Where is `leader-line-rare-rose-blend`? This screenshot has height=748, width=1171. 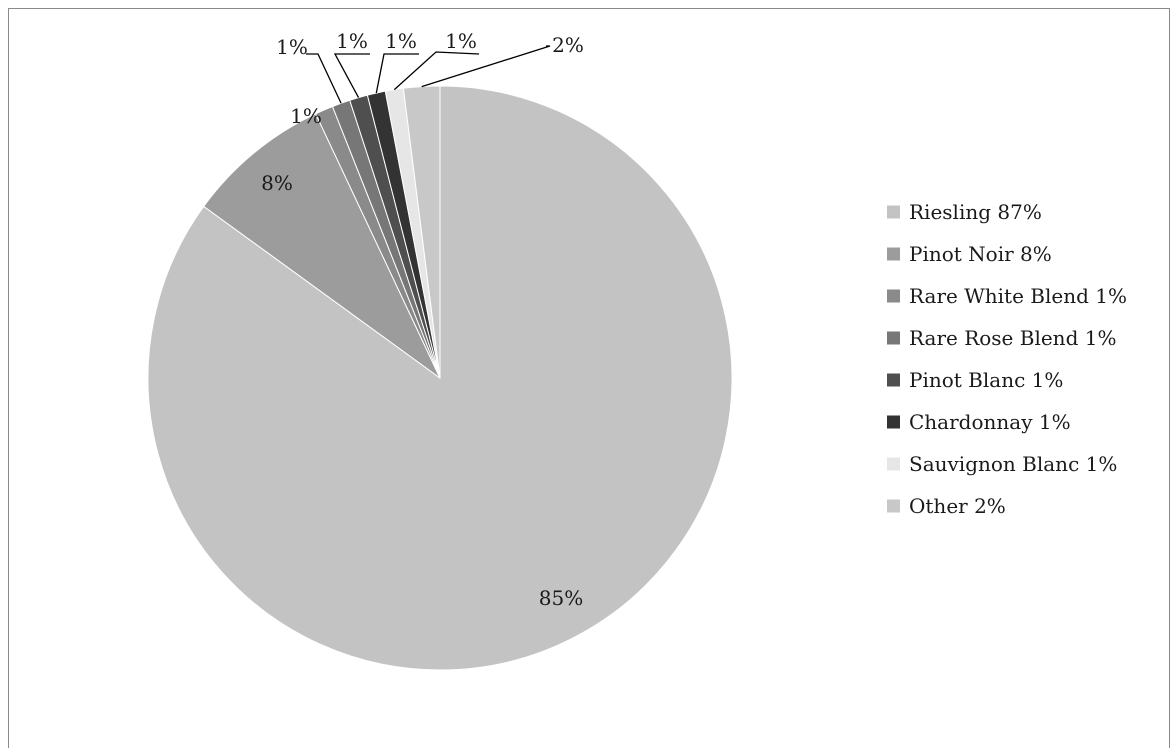
leader-line-rare-rose-blend is located at coordinates (324, 78).